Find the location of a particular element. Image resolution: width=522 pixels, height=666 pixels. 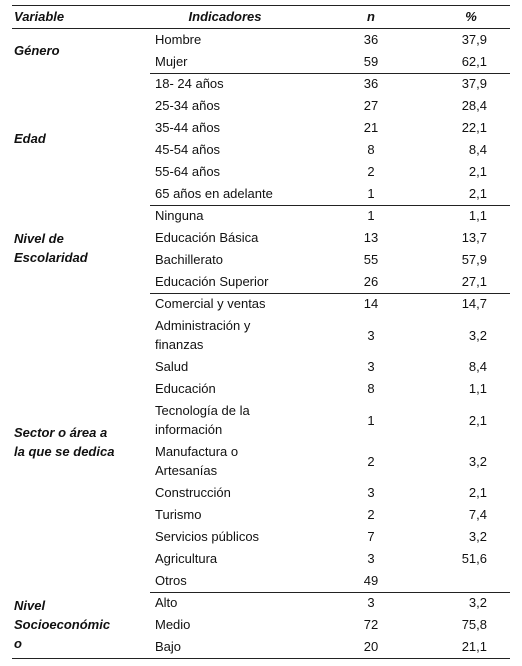

indicator: Salud is located at coordinates (172, 366).